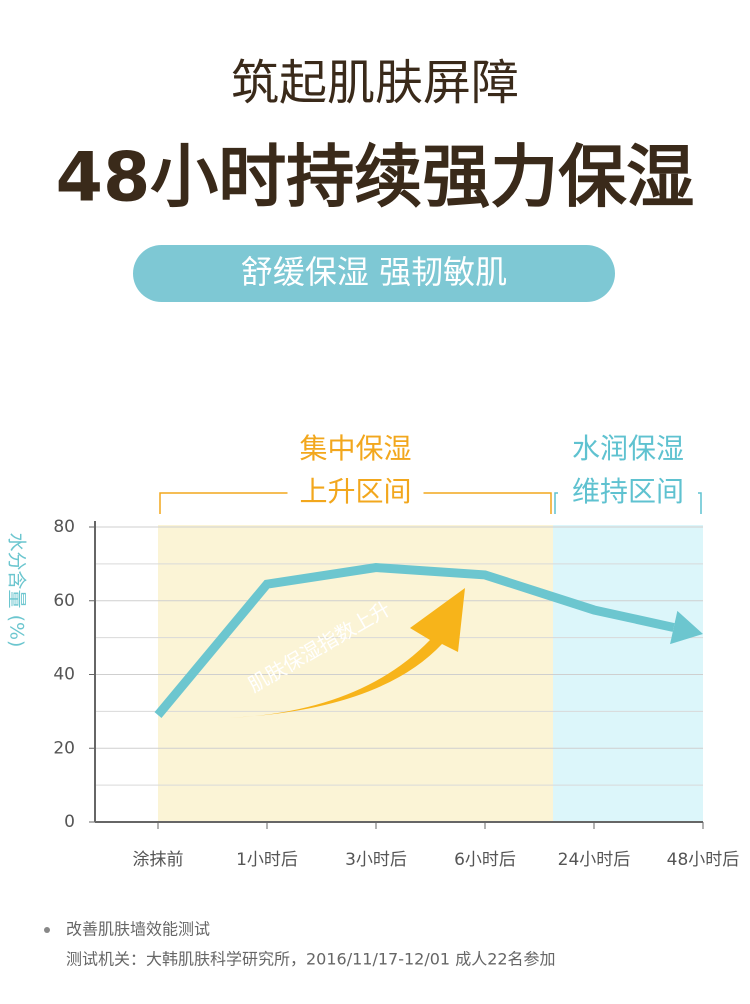  I want to click on line-body, so click(414, 640).